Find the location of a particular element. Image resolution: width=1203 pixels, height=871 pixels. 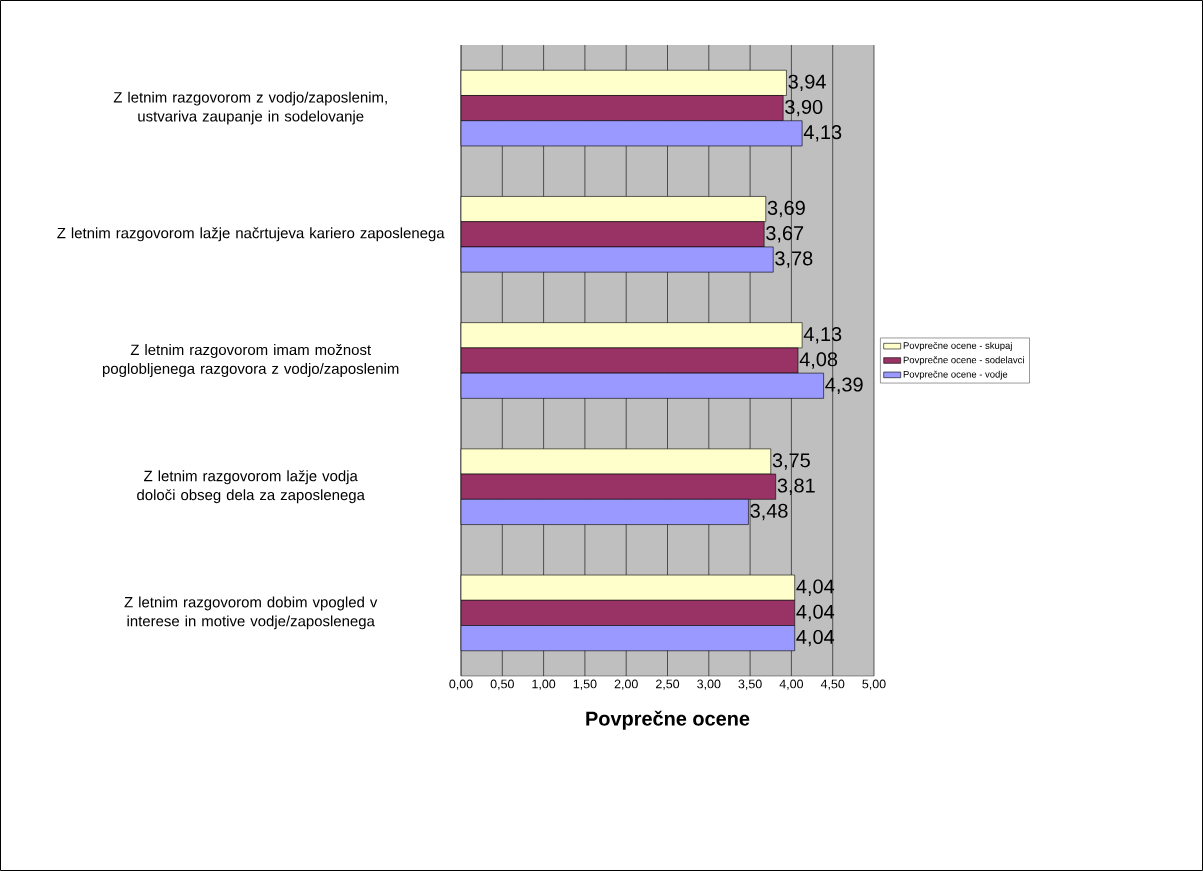

data-label: 3,81 is located at coordinates (796, 486).